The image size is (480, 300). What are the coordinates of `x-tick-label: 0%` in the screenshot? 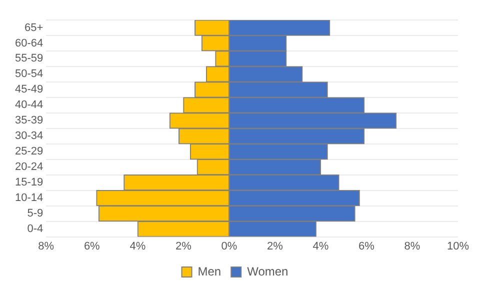 It's located at (229, 246).